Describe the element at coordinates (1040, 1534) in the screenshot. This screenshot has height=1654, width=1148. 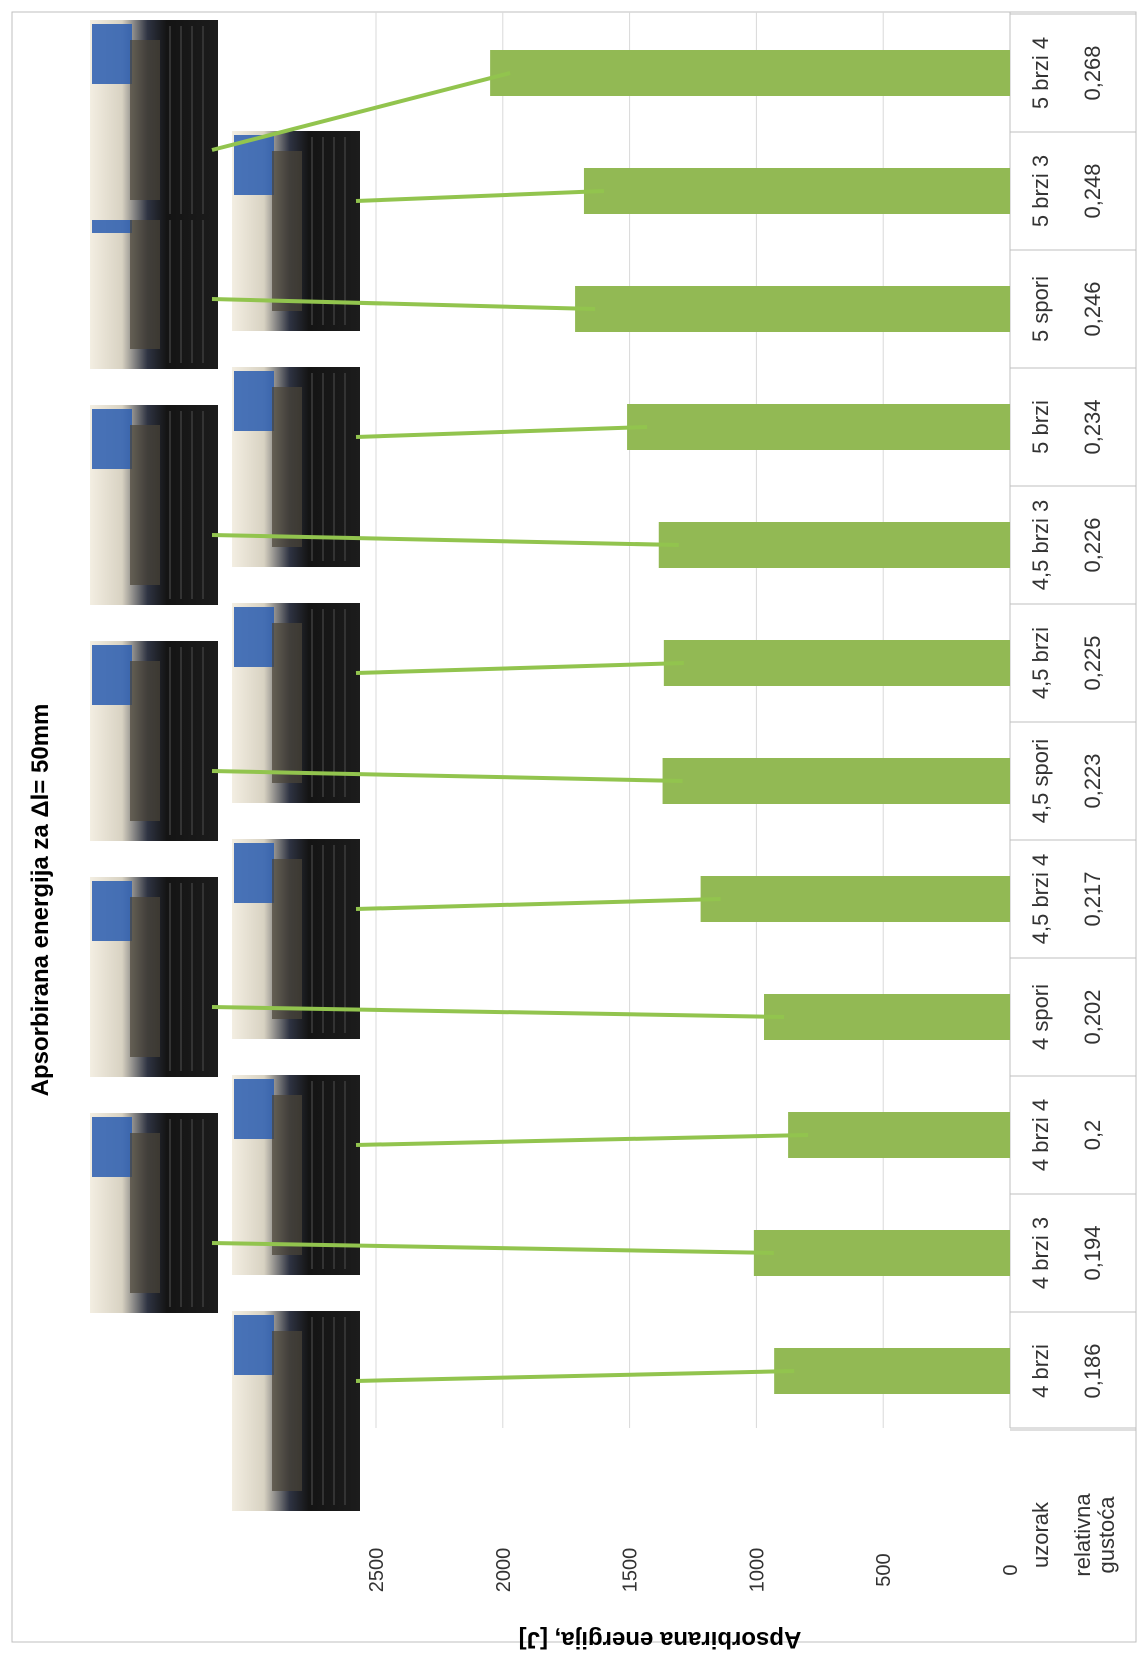
I see `row-header-sample: uzorak` at that location.